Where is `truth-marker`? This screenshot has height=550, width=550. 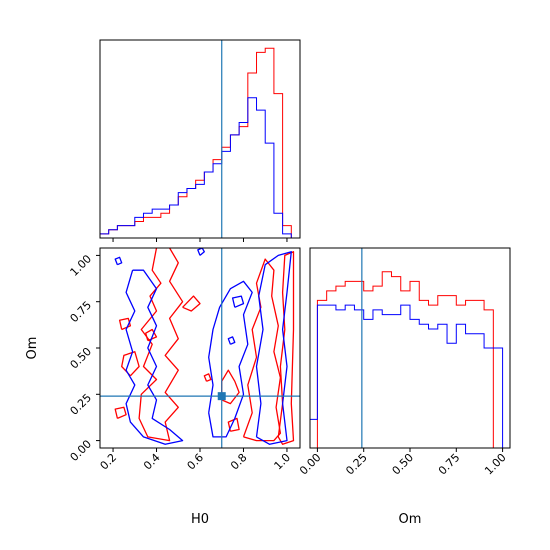 truth-marker is located at coordinates (221, 396).